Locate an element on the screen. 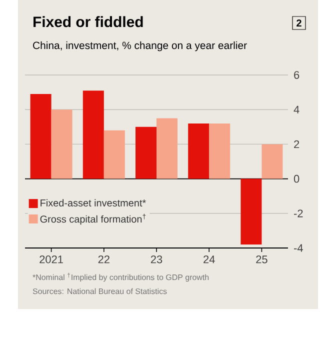 Image resolution: width=328 pixels, height=338 pixels. y-tick-label: -4 is located at coordinates (298, 248).